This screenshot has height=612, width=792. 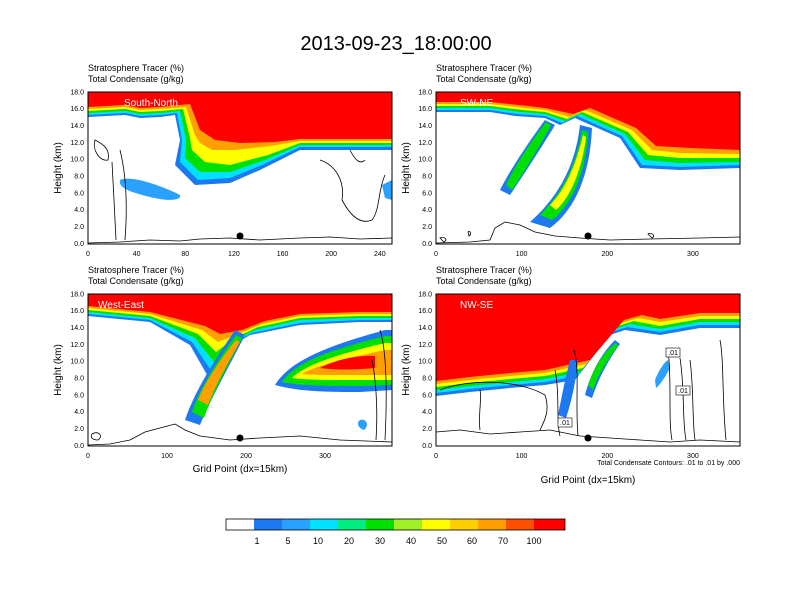 What do you see at coordinates (77, 160) in the screenshot?
I see `y-tick-label: 10.0` at bounding box center [77, 160].